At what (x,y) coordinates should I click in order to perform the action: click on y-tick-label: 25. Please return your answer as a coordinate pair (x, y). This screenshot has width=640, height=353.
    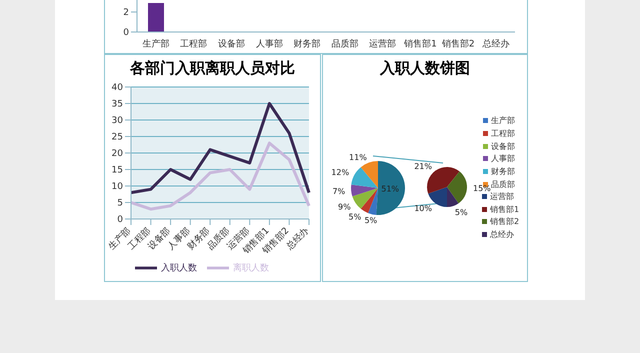
    Looking at the image, I should click on (117, 137).